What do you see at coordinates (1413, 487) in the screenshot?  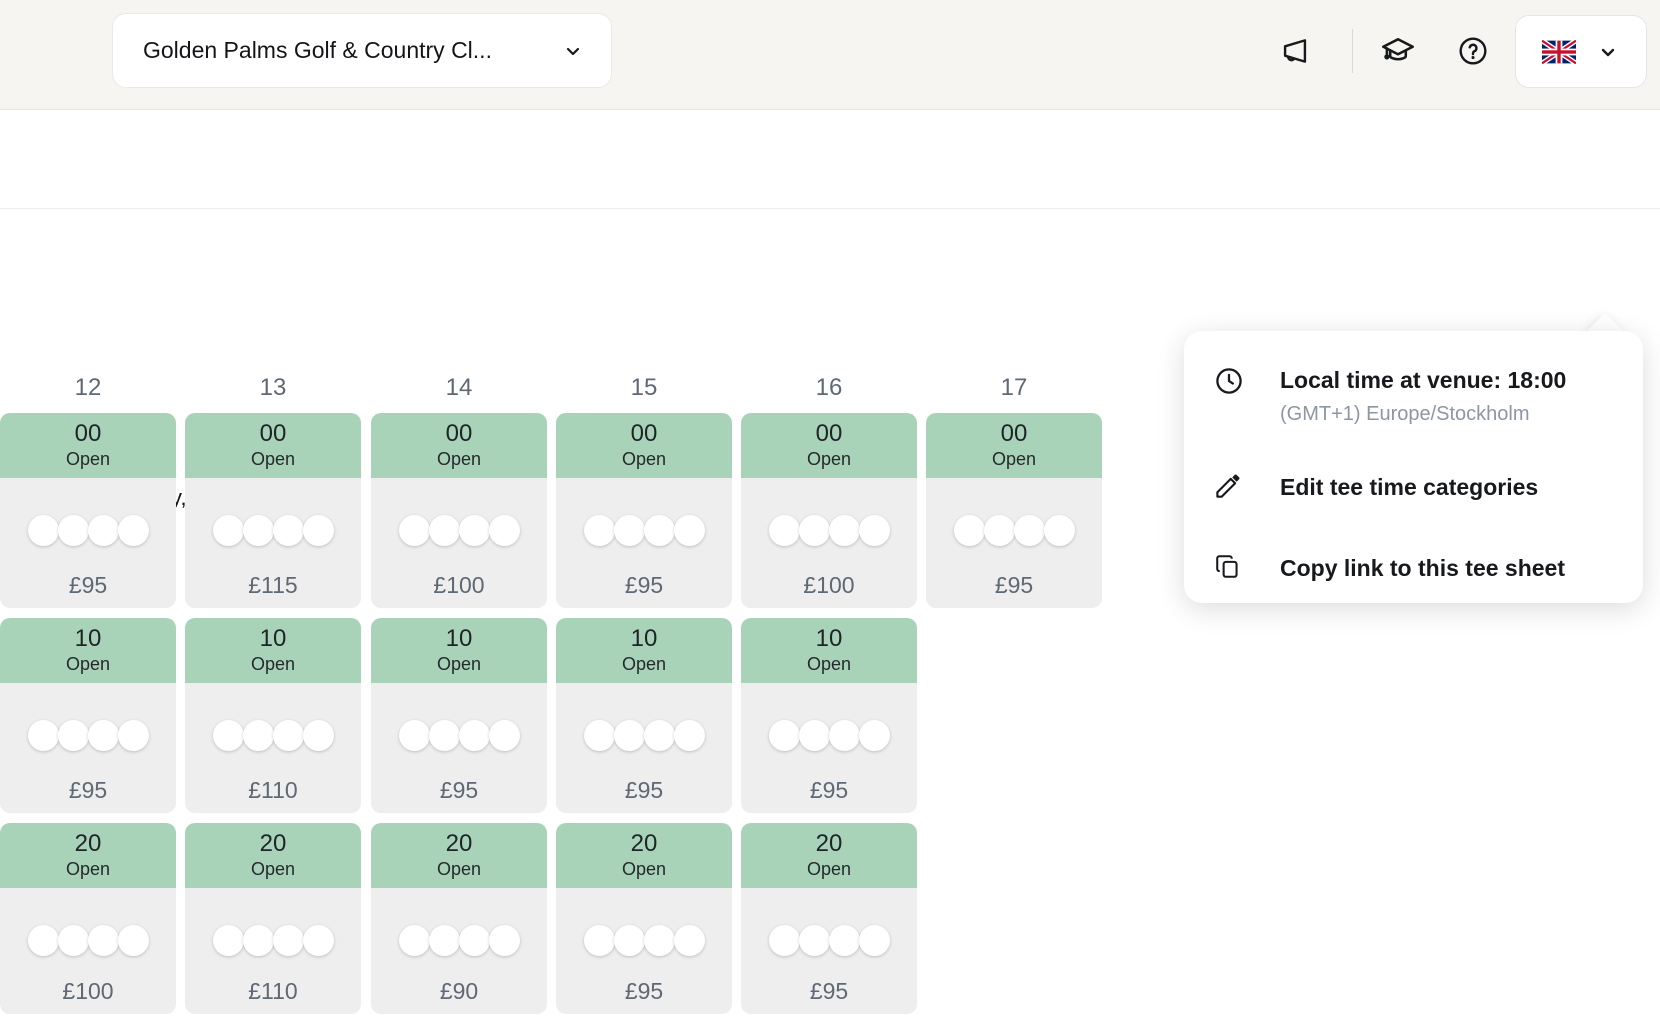 I see `menu-item-edit-categories: Edit tee time categories` at bounding box center [1413, 487].